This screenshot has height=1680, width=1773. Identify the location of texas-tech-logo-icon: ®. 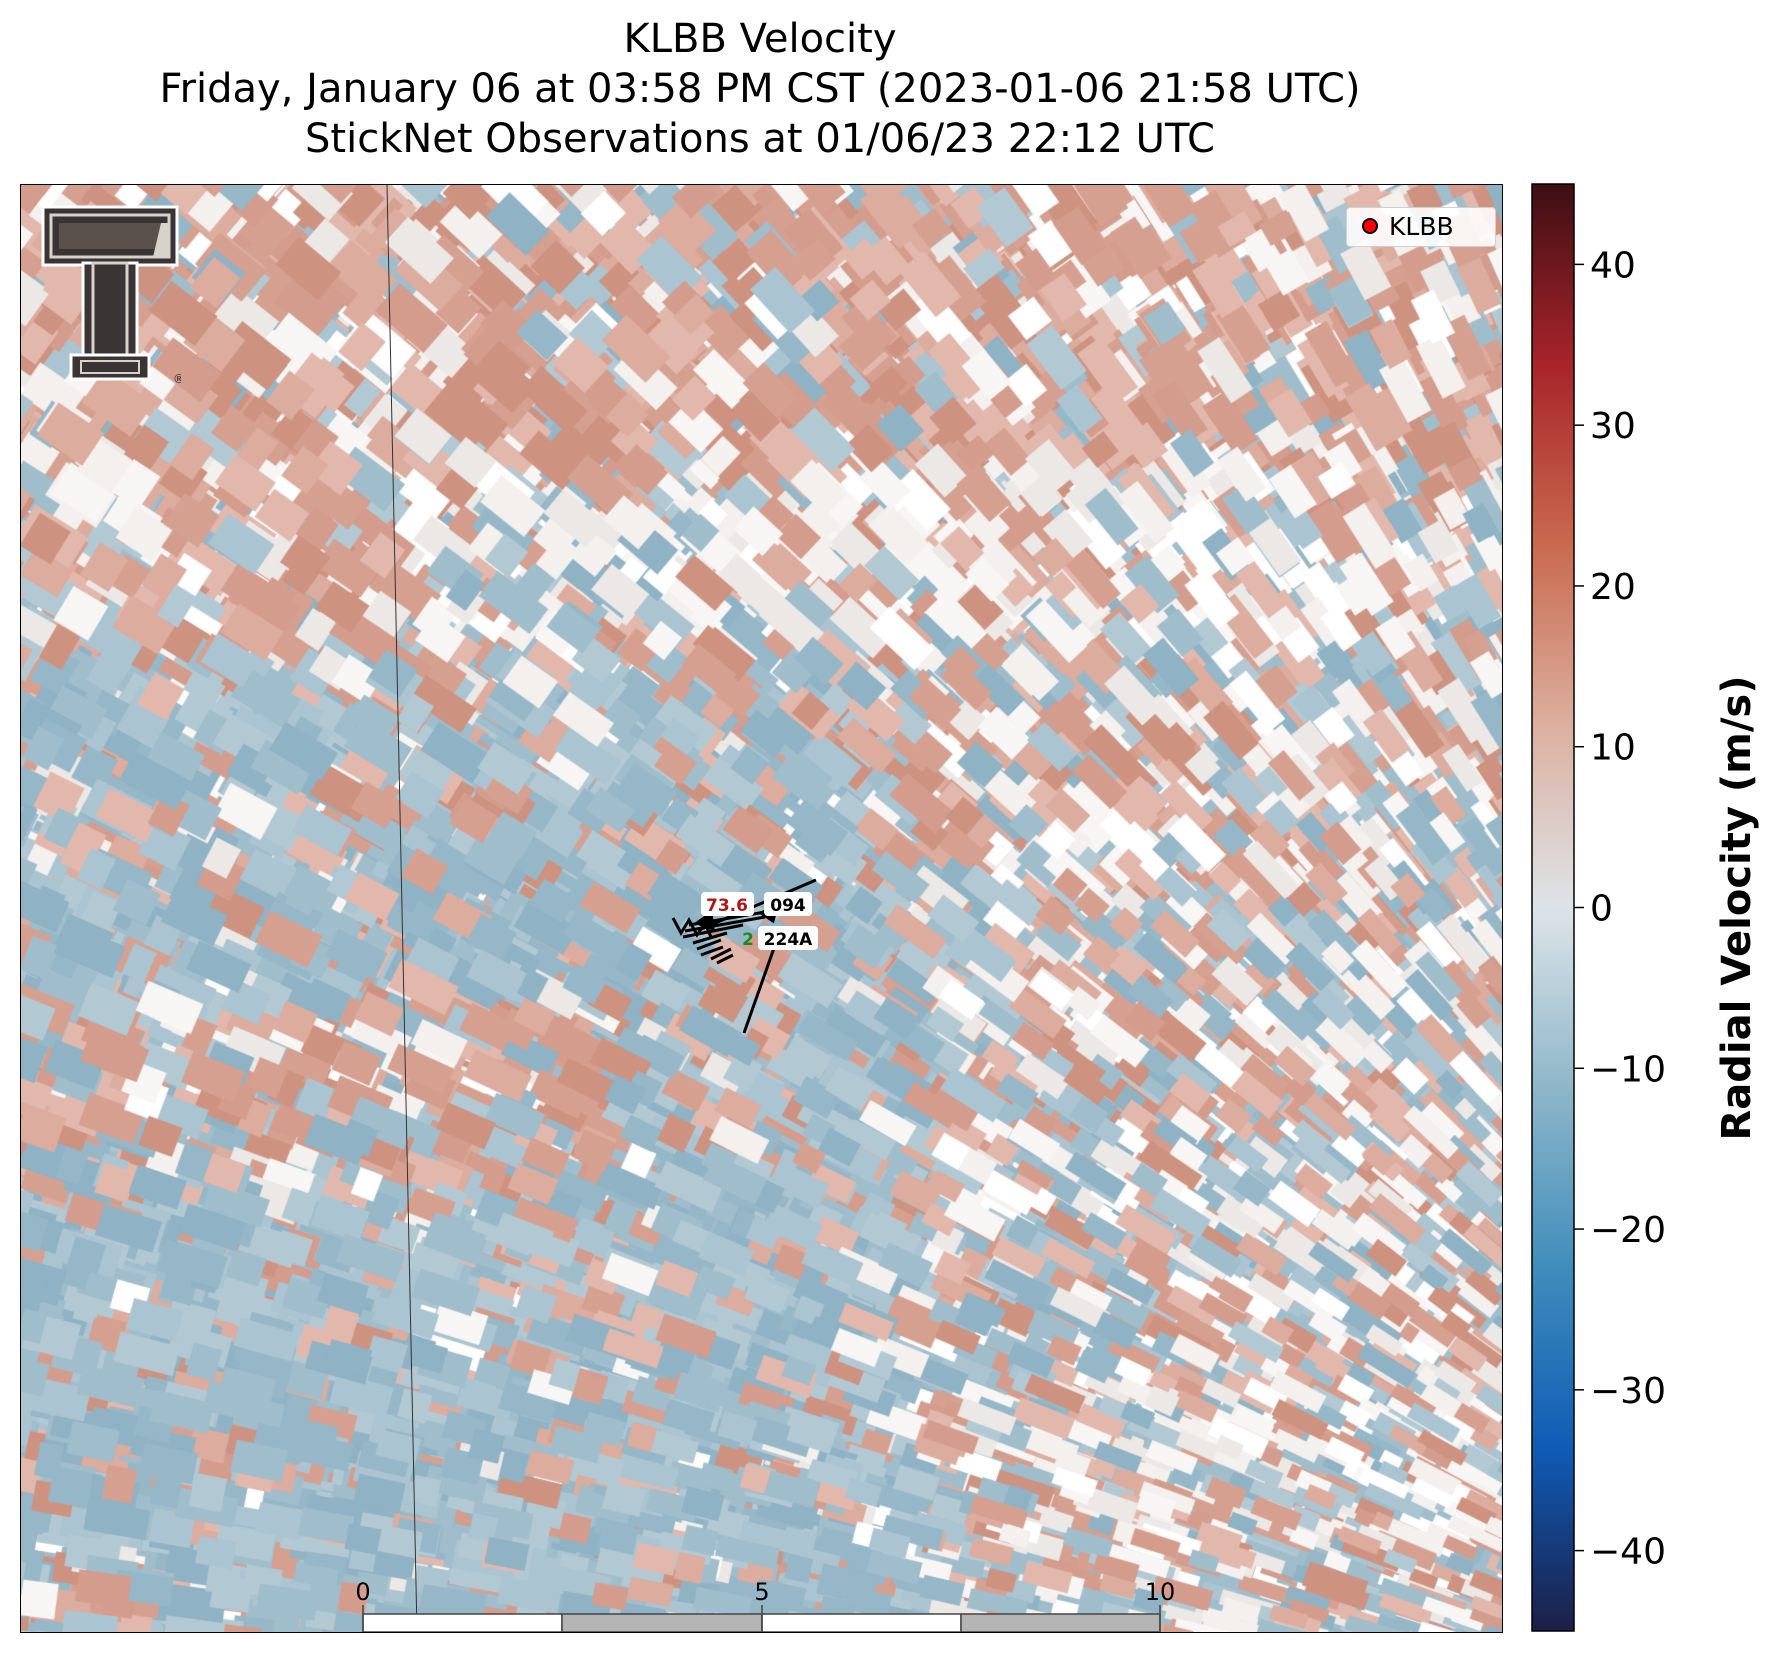
(111, 295).